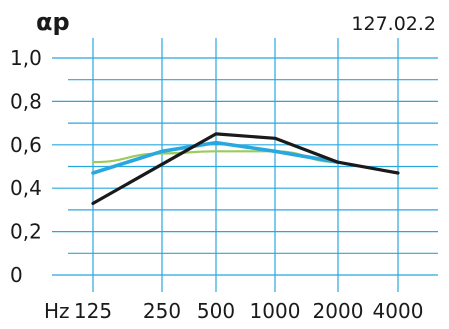 Image resolution: width=449 pixels, height=329 pixels. What do you see at coordinates (26, 188) in the screenshot?
I see `y-tick-label: 0,4` at bounding box center [26, 188].